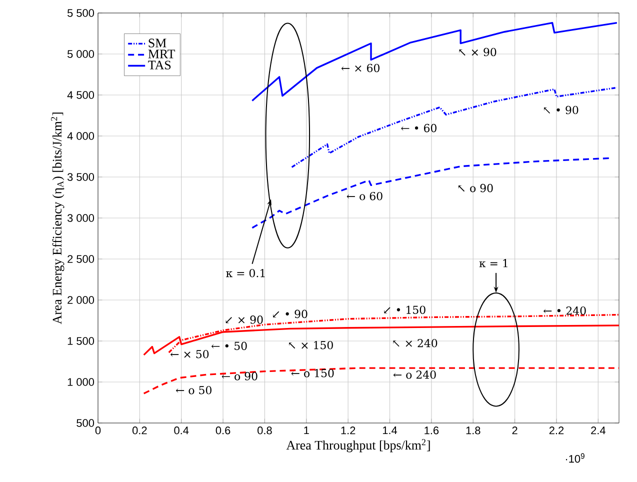  I want to click on x-tick-label: 2.4, so click(598, 430).